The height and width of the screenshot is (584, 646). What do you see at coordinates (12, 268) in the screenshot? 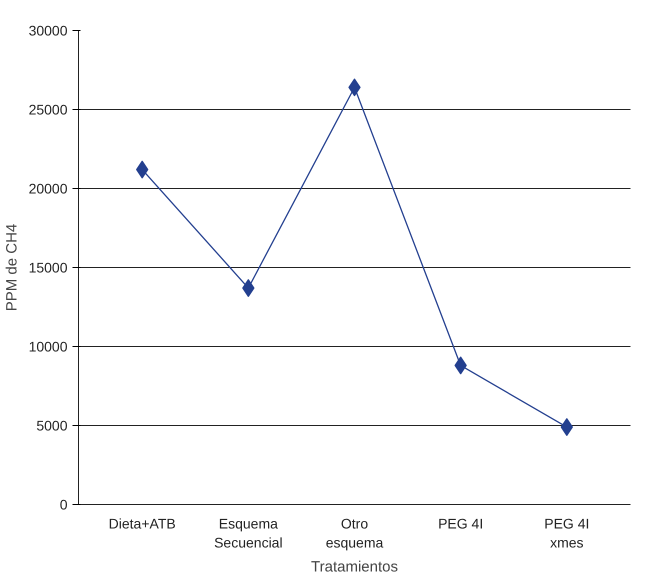
I see `y-axis-title: PPM de CH4` at bounding box center [12, 268].